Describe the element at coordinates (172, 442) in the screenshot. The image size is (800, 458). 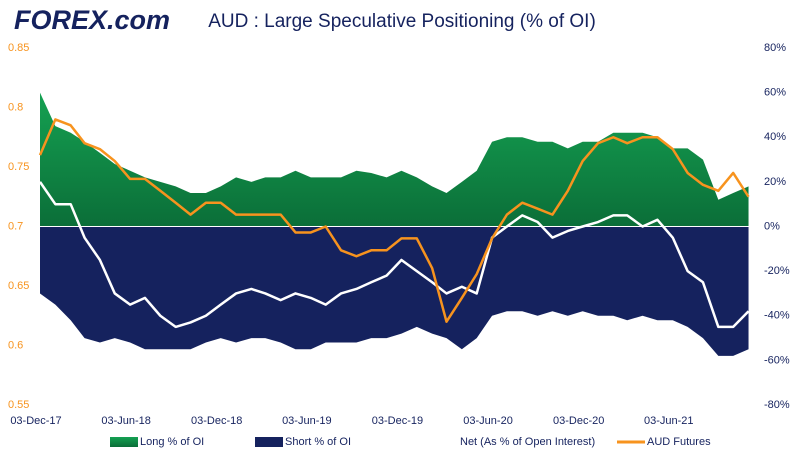
I see `legend-label: Long % of OI` at that location.